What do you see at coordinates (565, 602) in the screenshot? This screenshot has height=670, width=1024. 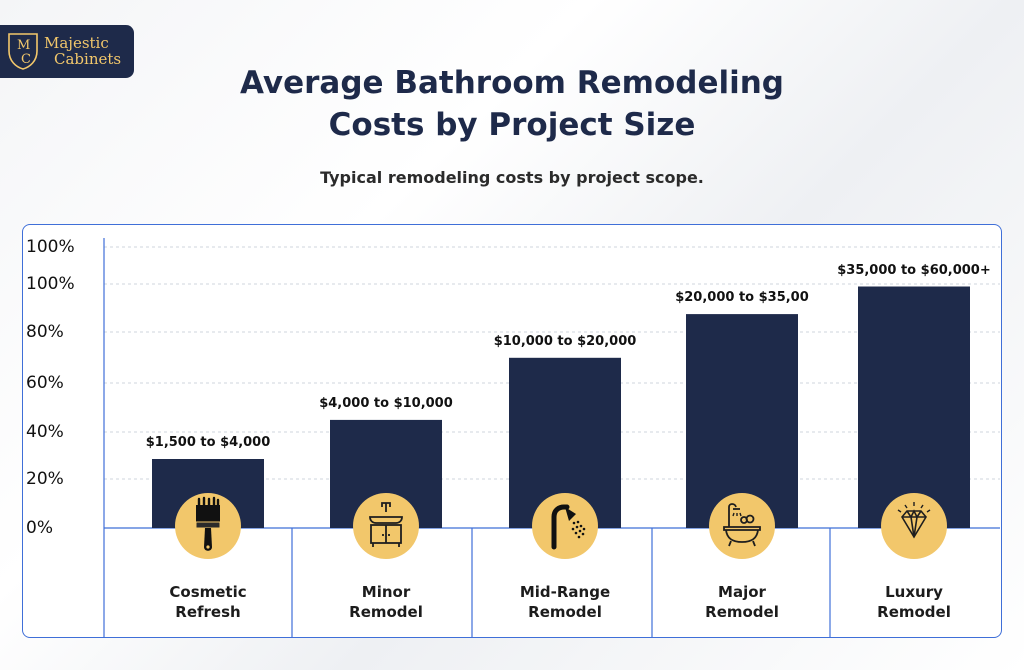 I see `x-category-label: Mid-Range Remodel` at bounding box center [565, 602].